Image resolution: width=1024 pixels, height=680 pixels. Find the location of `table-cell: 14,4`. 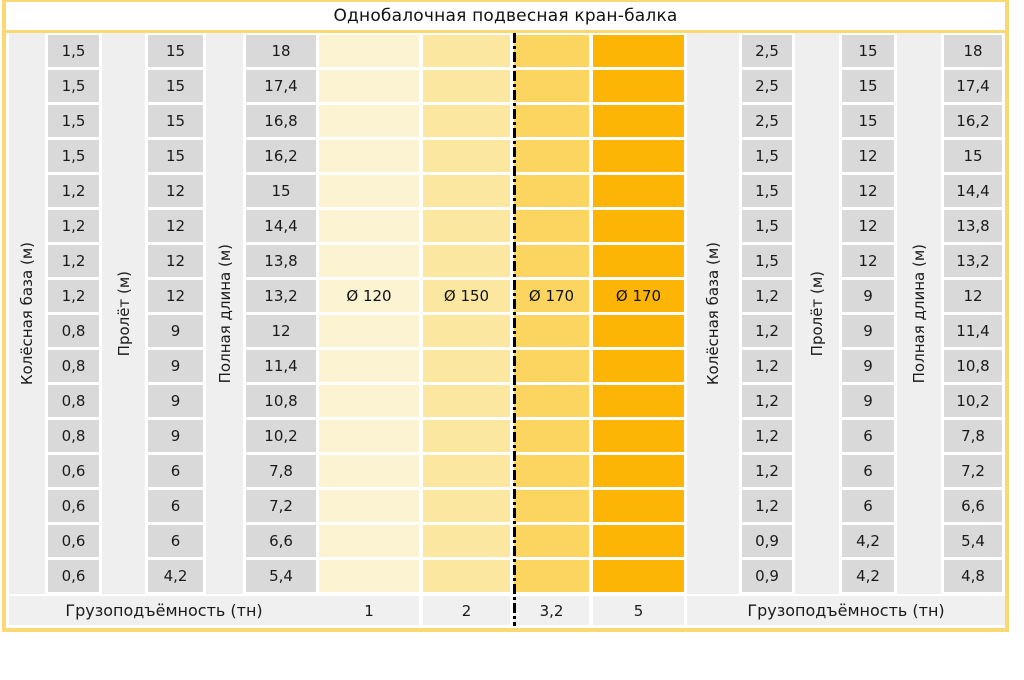

table-cell: 14,4 is located at coordinates (281, 226).